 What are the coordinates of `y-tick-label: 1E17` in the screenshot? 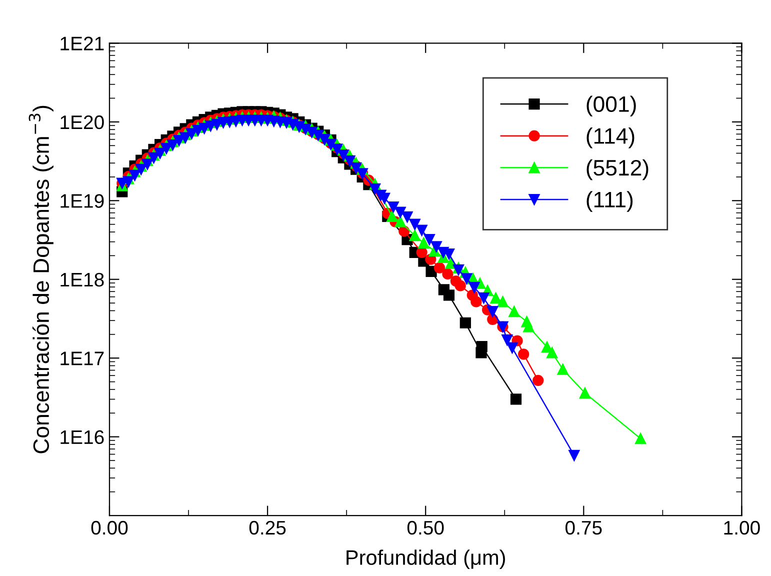 It's located at (82, 359).